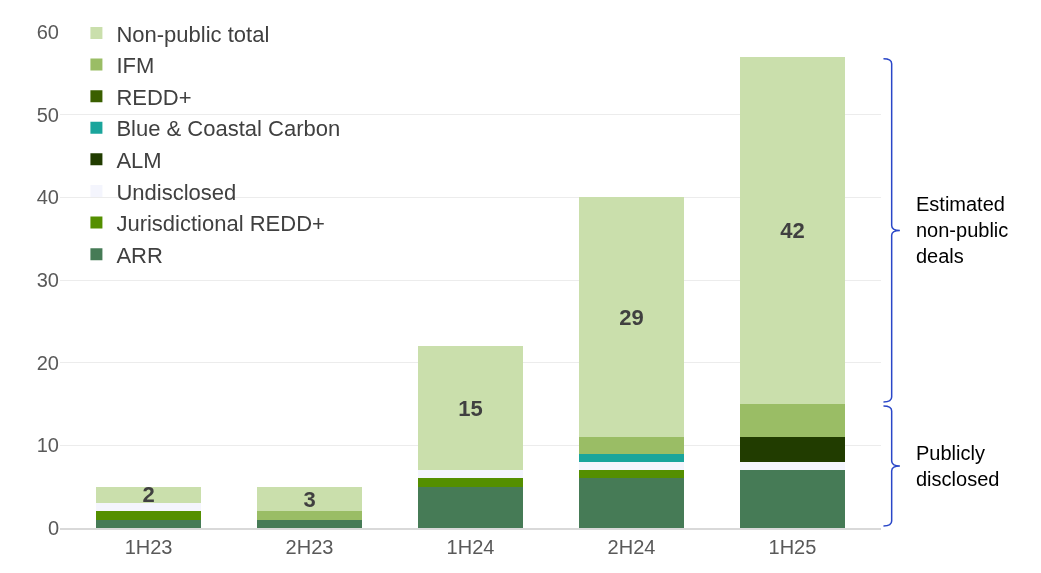  What do you see at coordinates (193, 34) in the screenshot?
I see `legend-label: Non-public total` at bounding box center [193, 34].